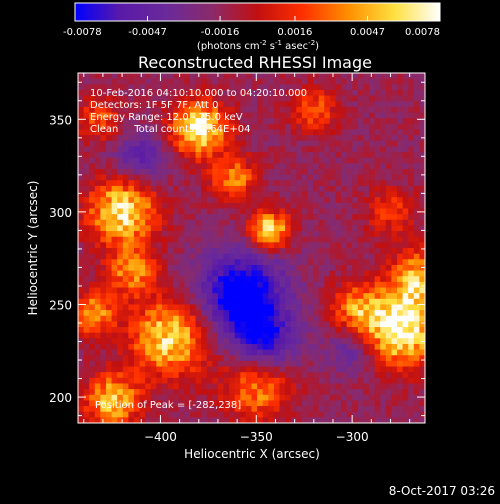 The image size is (500, 504). Describe the element at coordinates (166, 117) in the screenshot. I see `annotation-energy-range: Energy Range: 12.0 - 25.0 keV` at that location.